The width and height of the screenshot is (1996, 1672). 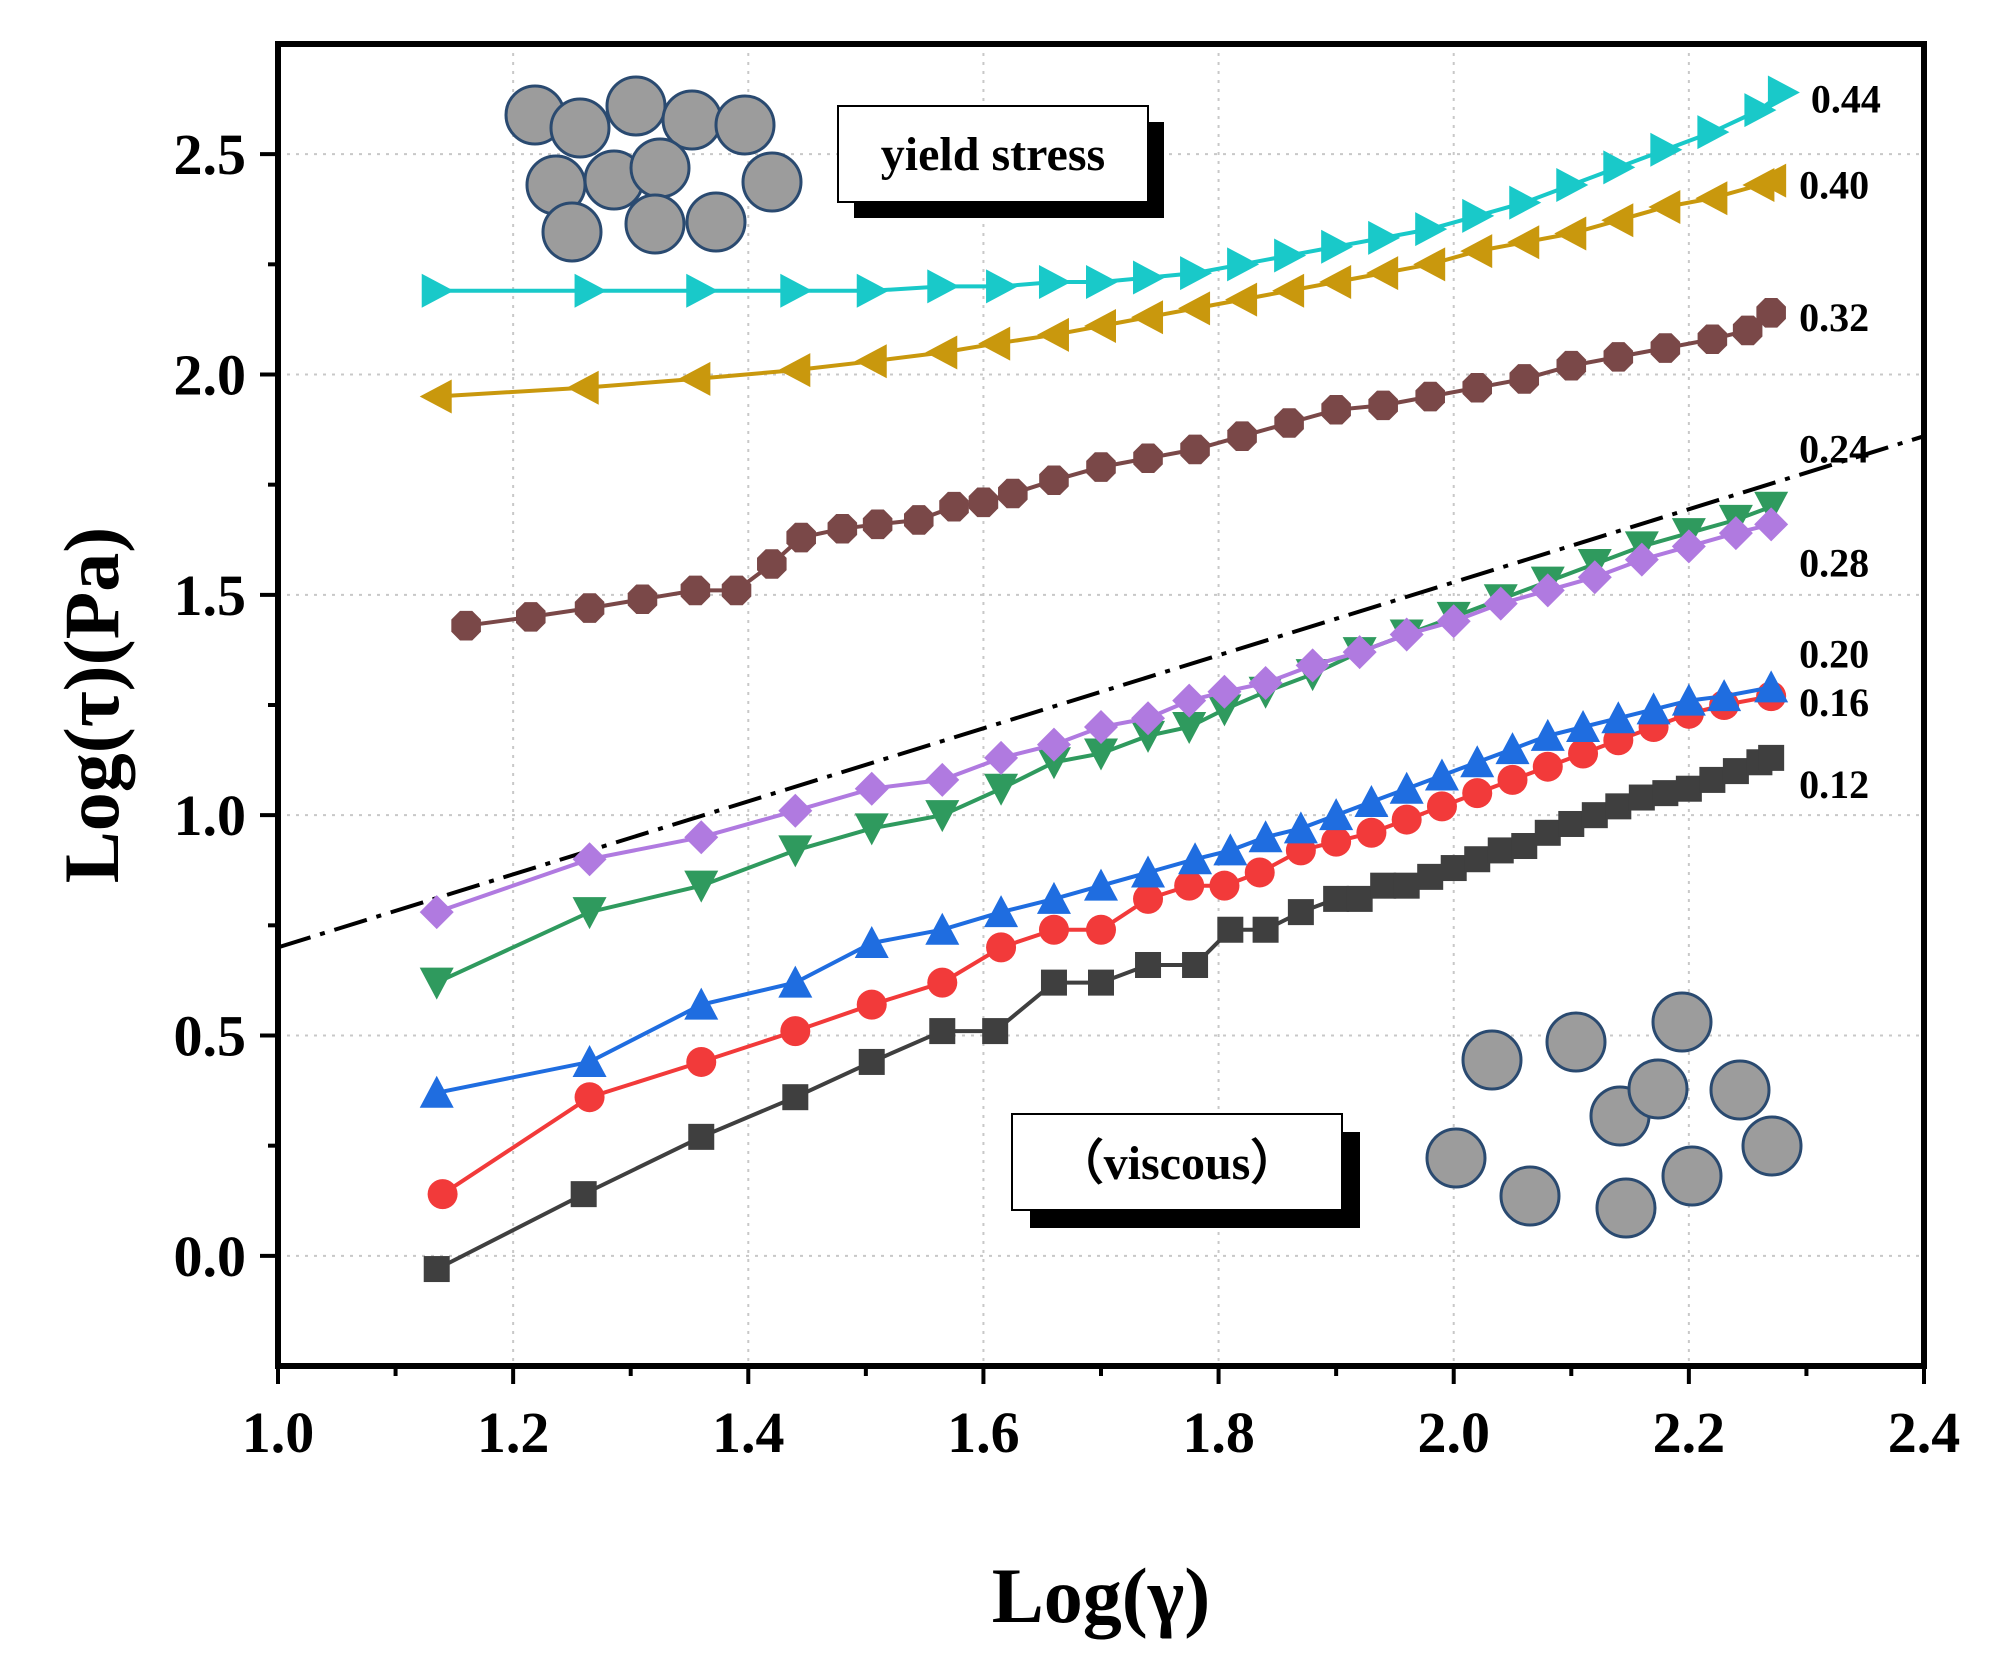 I want to click on particle-dispersed-bottom-illustration, so click(x=1614, y=1115).